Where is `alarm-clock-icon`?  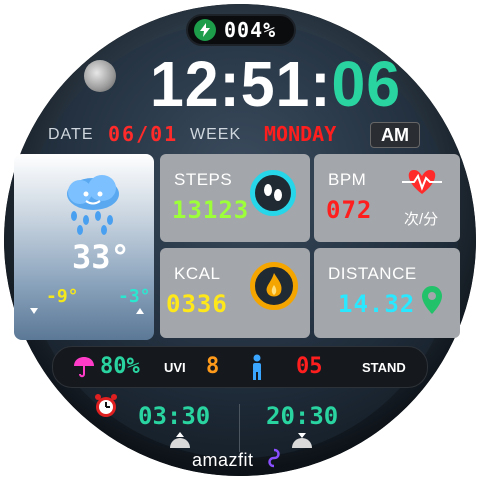
alarm-clock-icon is located at coordinates (106, 405).